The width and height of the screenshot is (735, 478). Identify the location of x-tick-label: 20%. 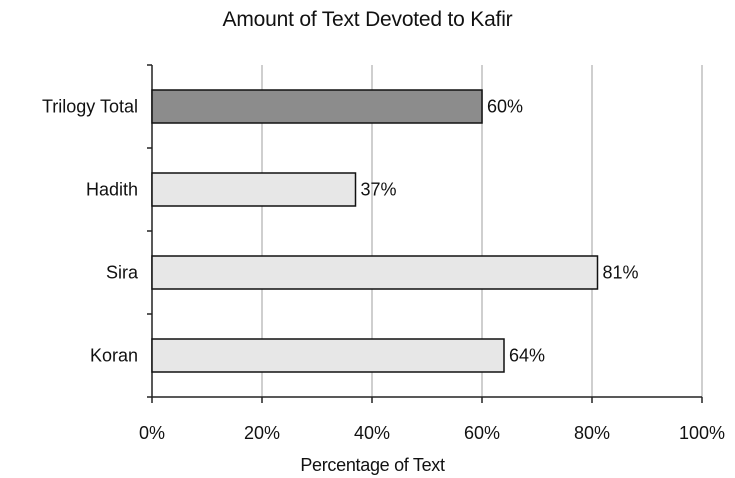
(262, 433).